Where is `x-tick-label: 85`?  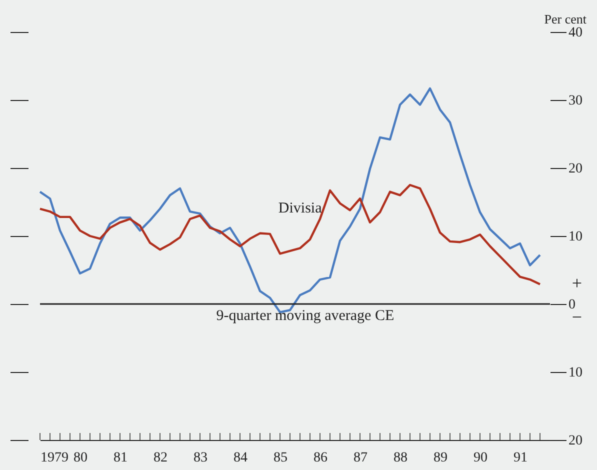
x-tick-label: 85 is located at coordinates (281, 458).